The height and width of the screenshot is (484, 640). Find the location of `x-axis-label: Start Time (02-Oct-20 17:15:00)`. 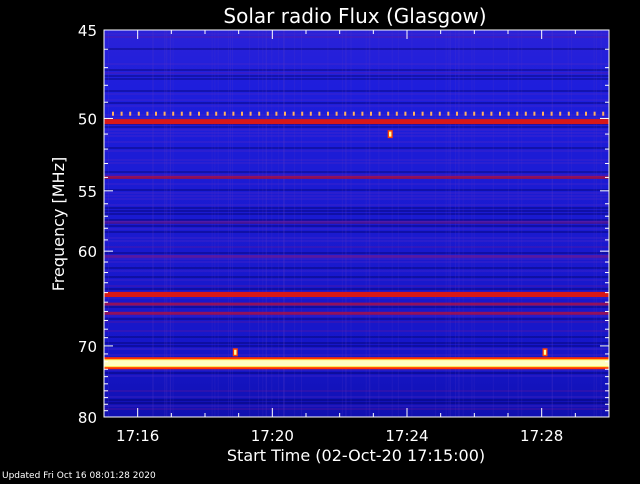

x-axis-label: Start Time (02-Oct-20 17:15:00) is located at coordinates (356, 455).